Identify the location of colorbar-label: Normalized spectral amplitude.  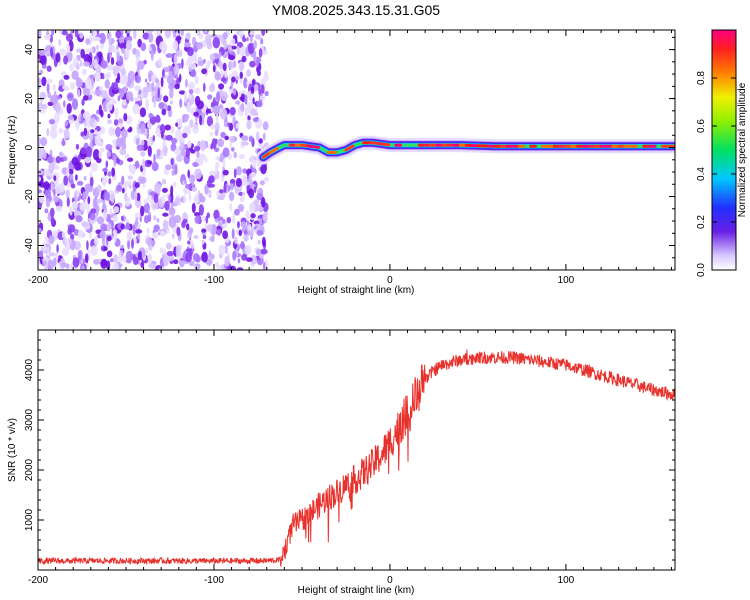
(742, 149).